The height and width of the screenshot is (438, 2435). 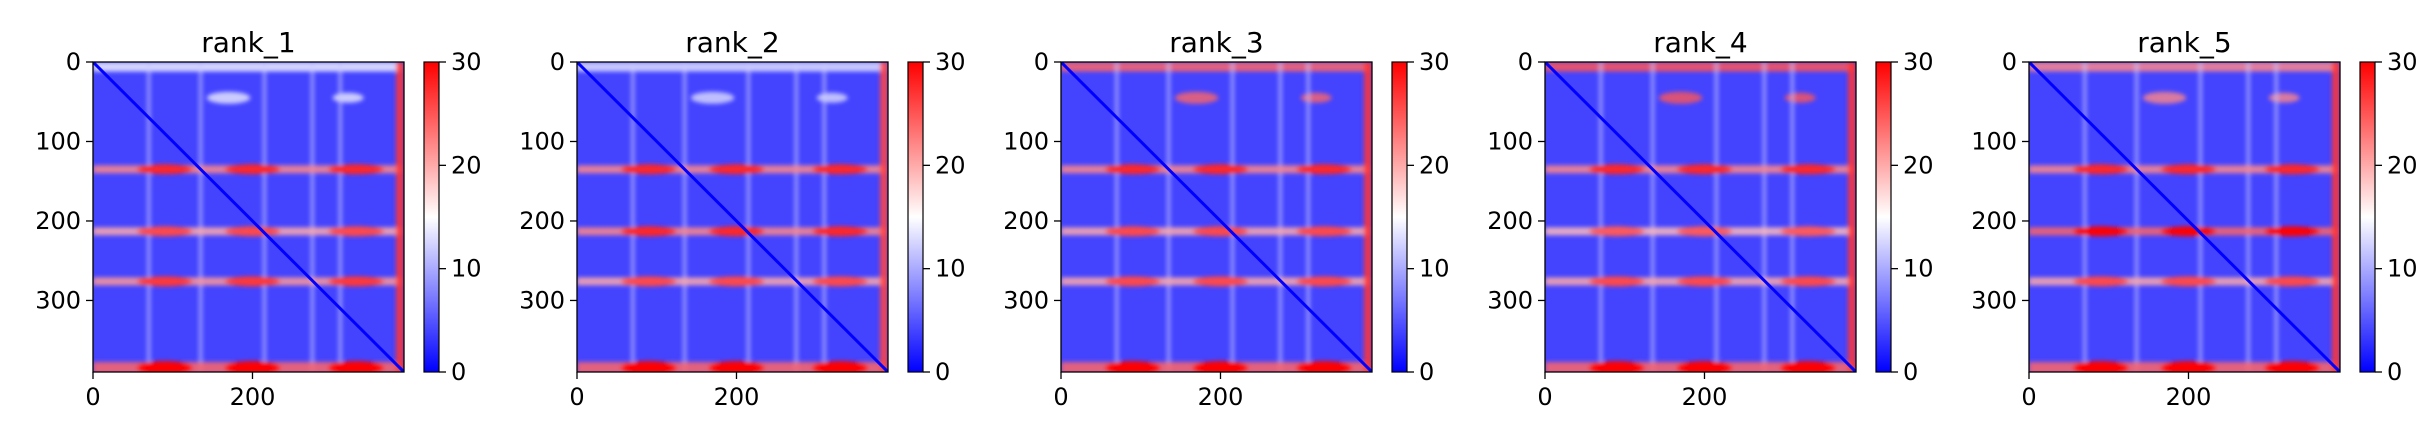 I want to click on panel-title: rank_2, so click(x=732, y=42).